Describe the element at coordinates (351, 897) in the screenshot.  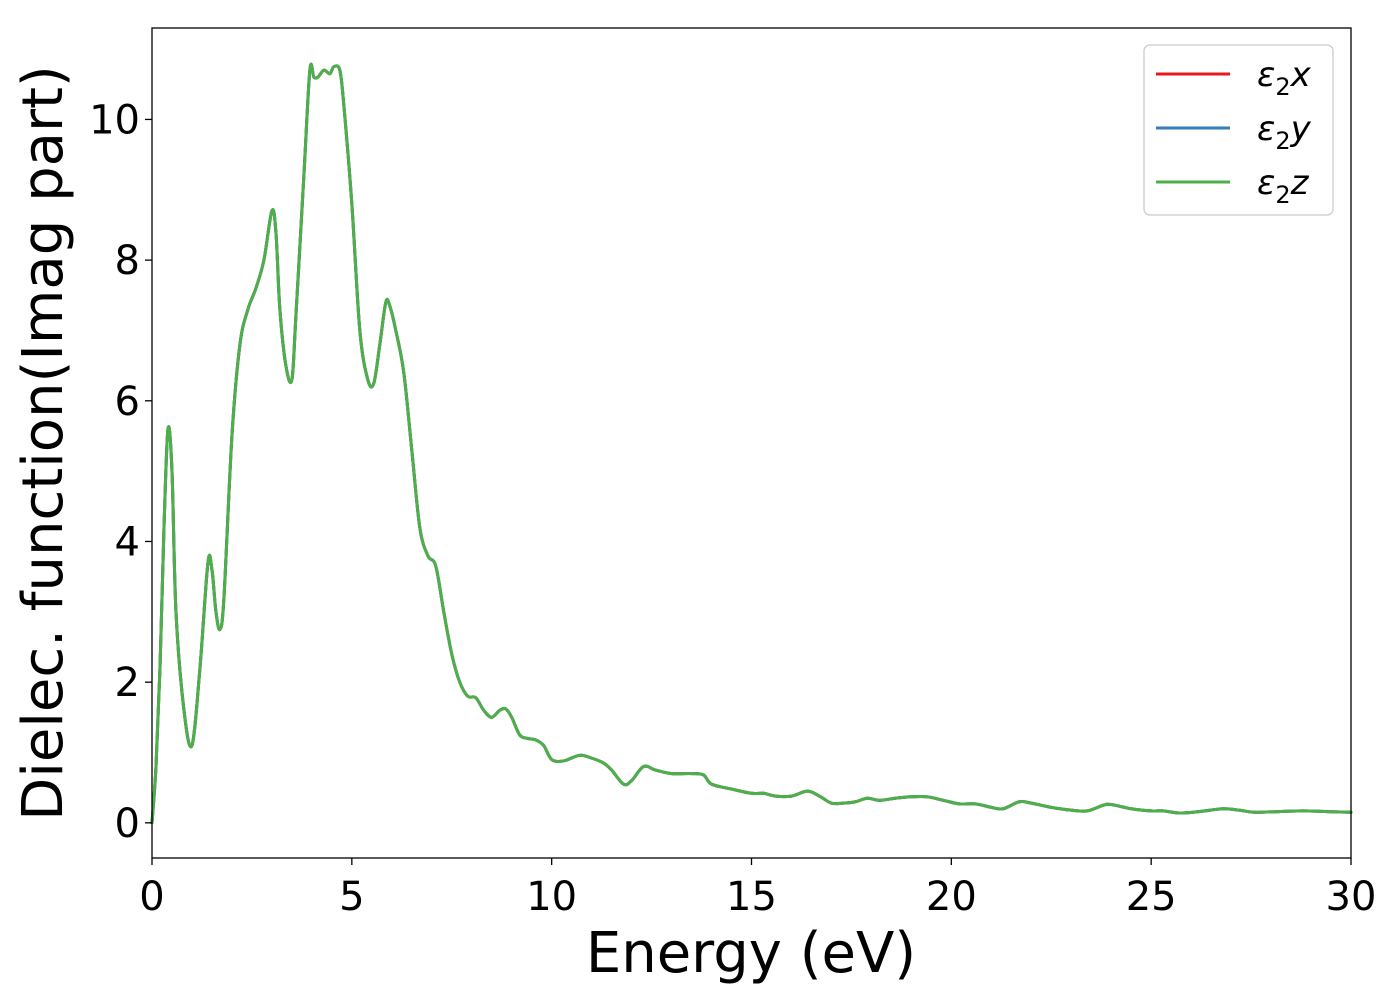
I see `x-tick-label: 5` at that location.